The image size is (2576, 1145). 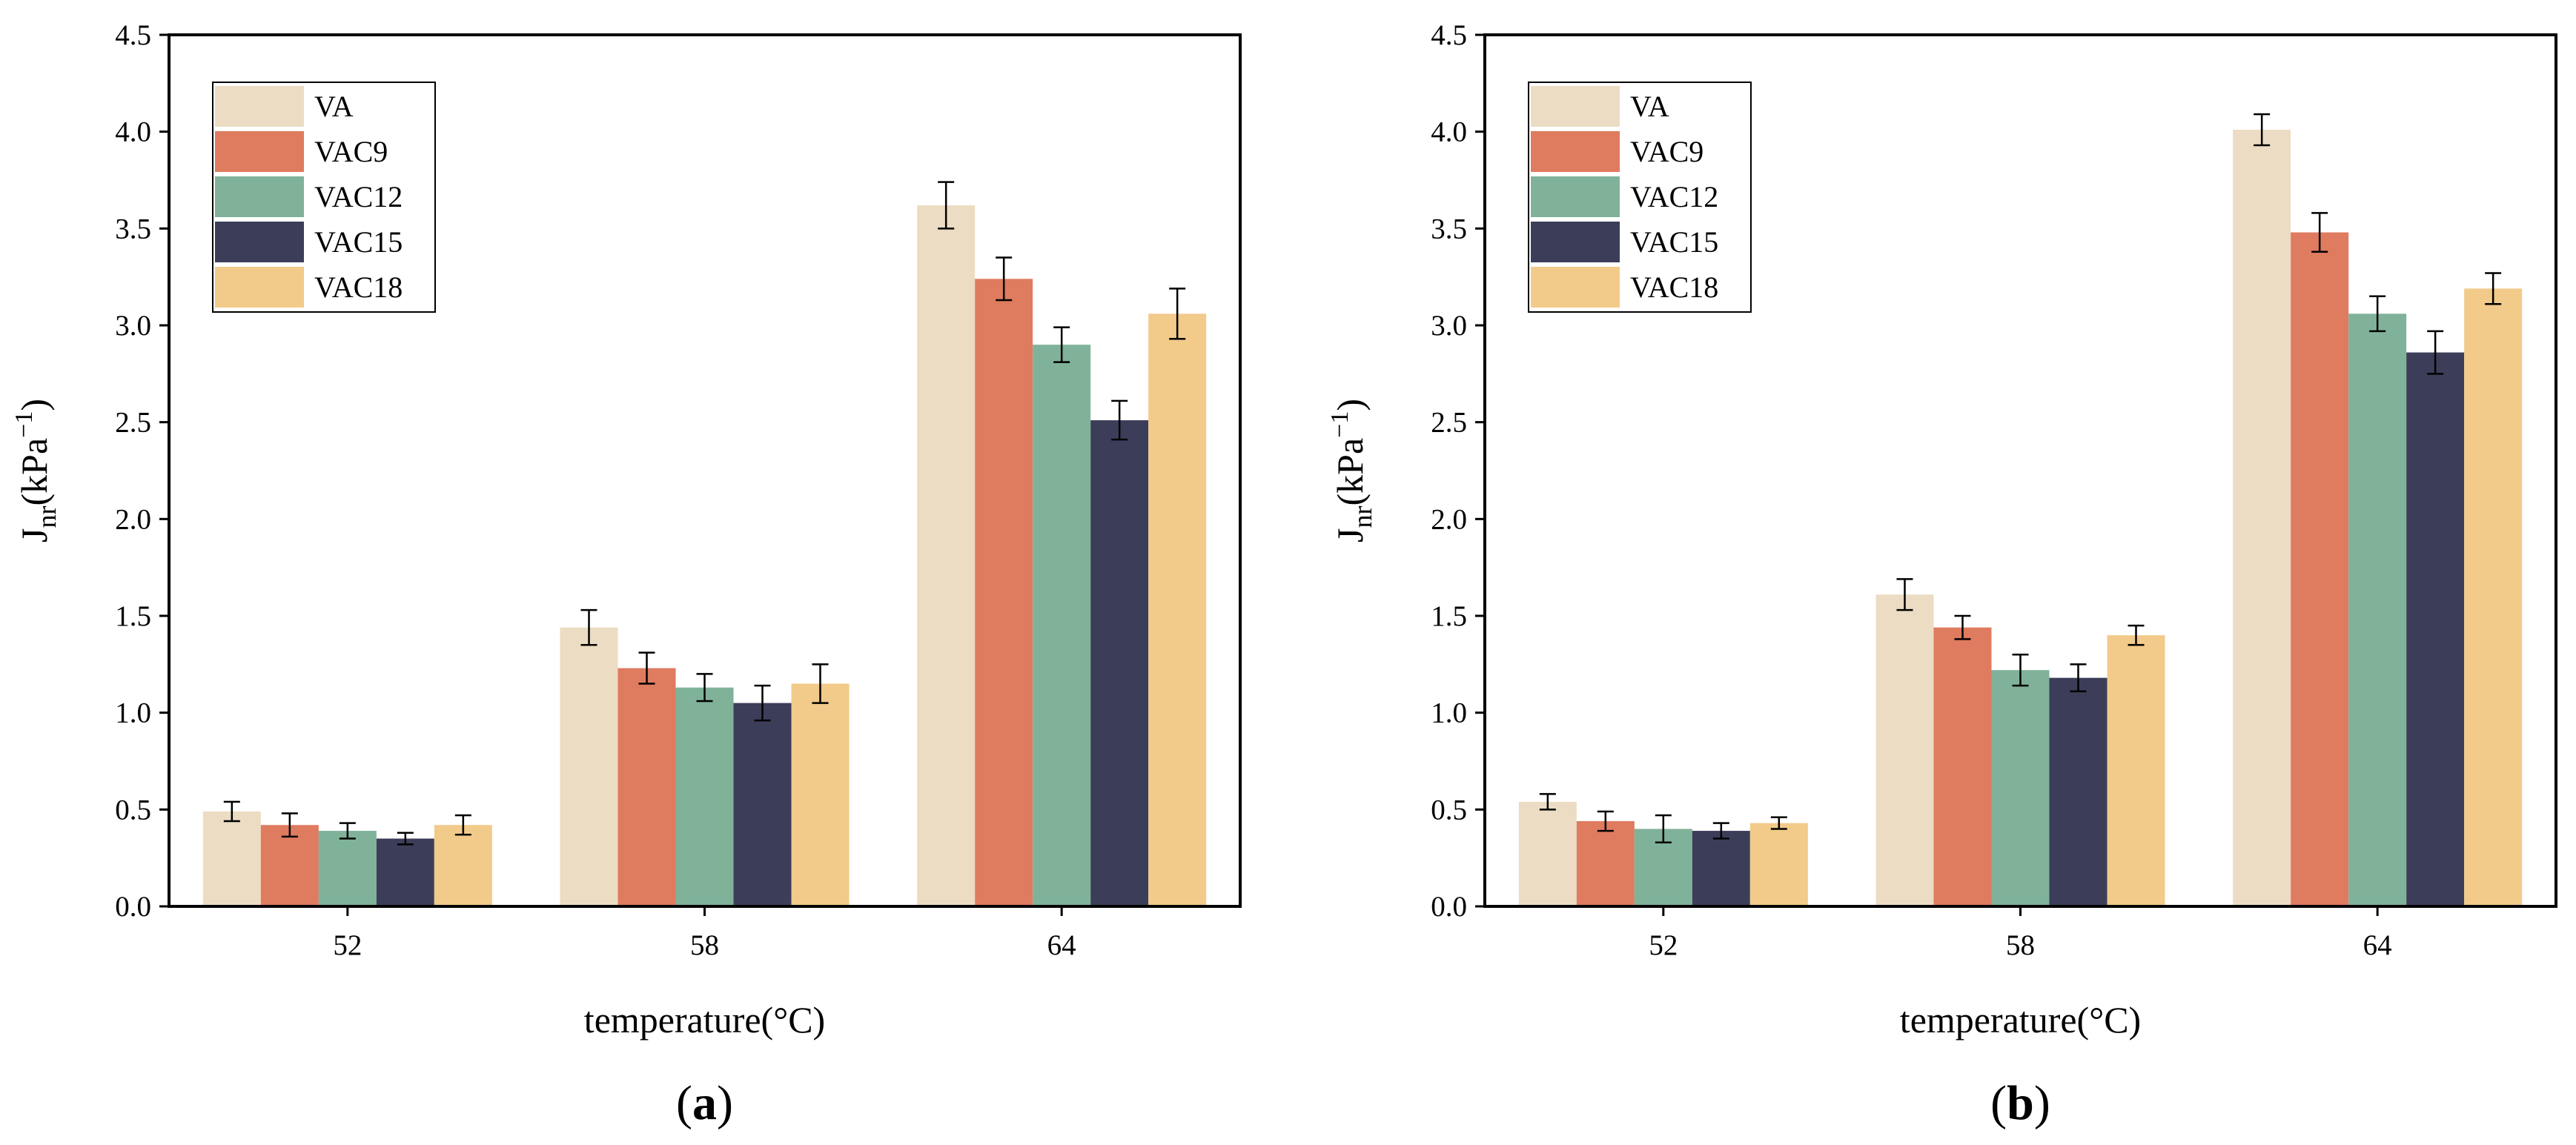 I want to click on y-tick-label: 0.5, so click(x=133, y=810).